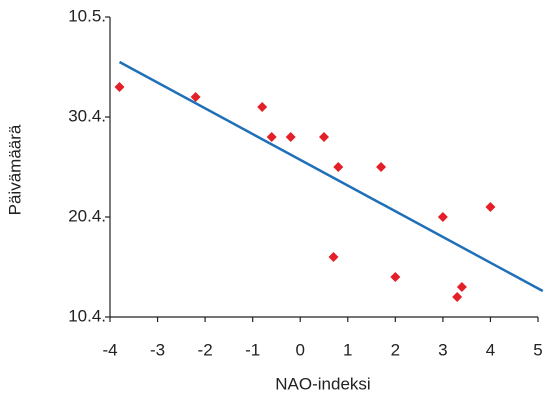 The width and height of the screenshot is (557, 405). I want to click on x-tick-label: 4, so click(490, 349).